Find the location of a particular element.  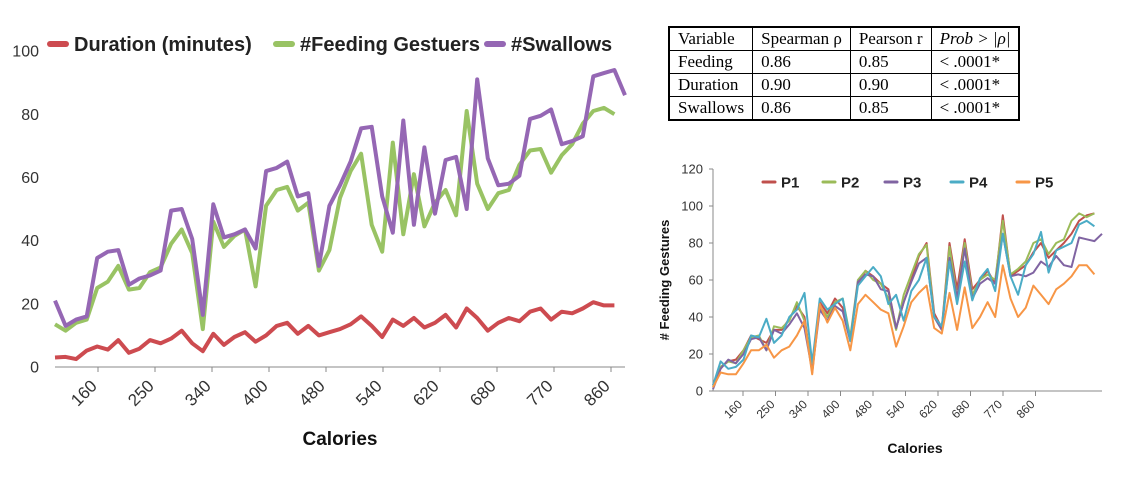

y-tick-label: 120 is located at coordinates (692, 169).